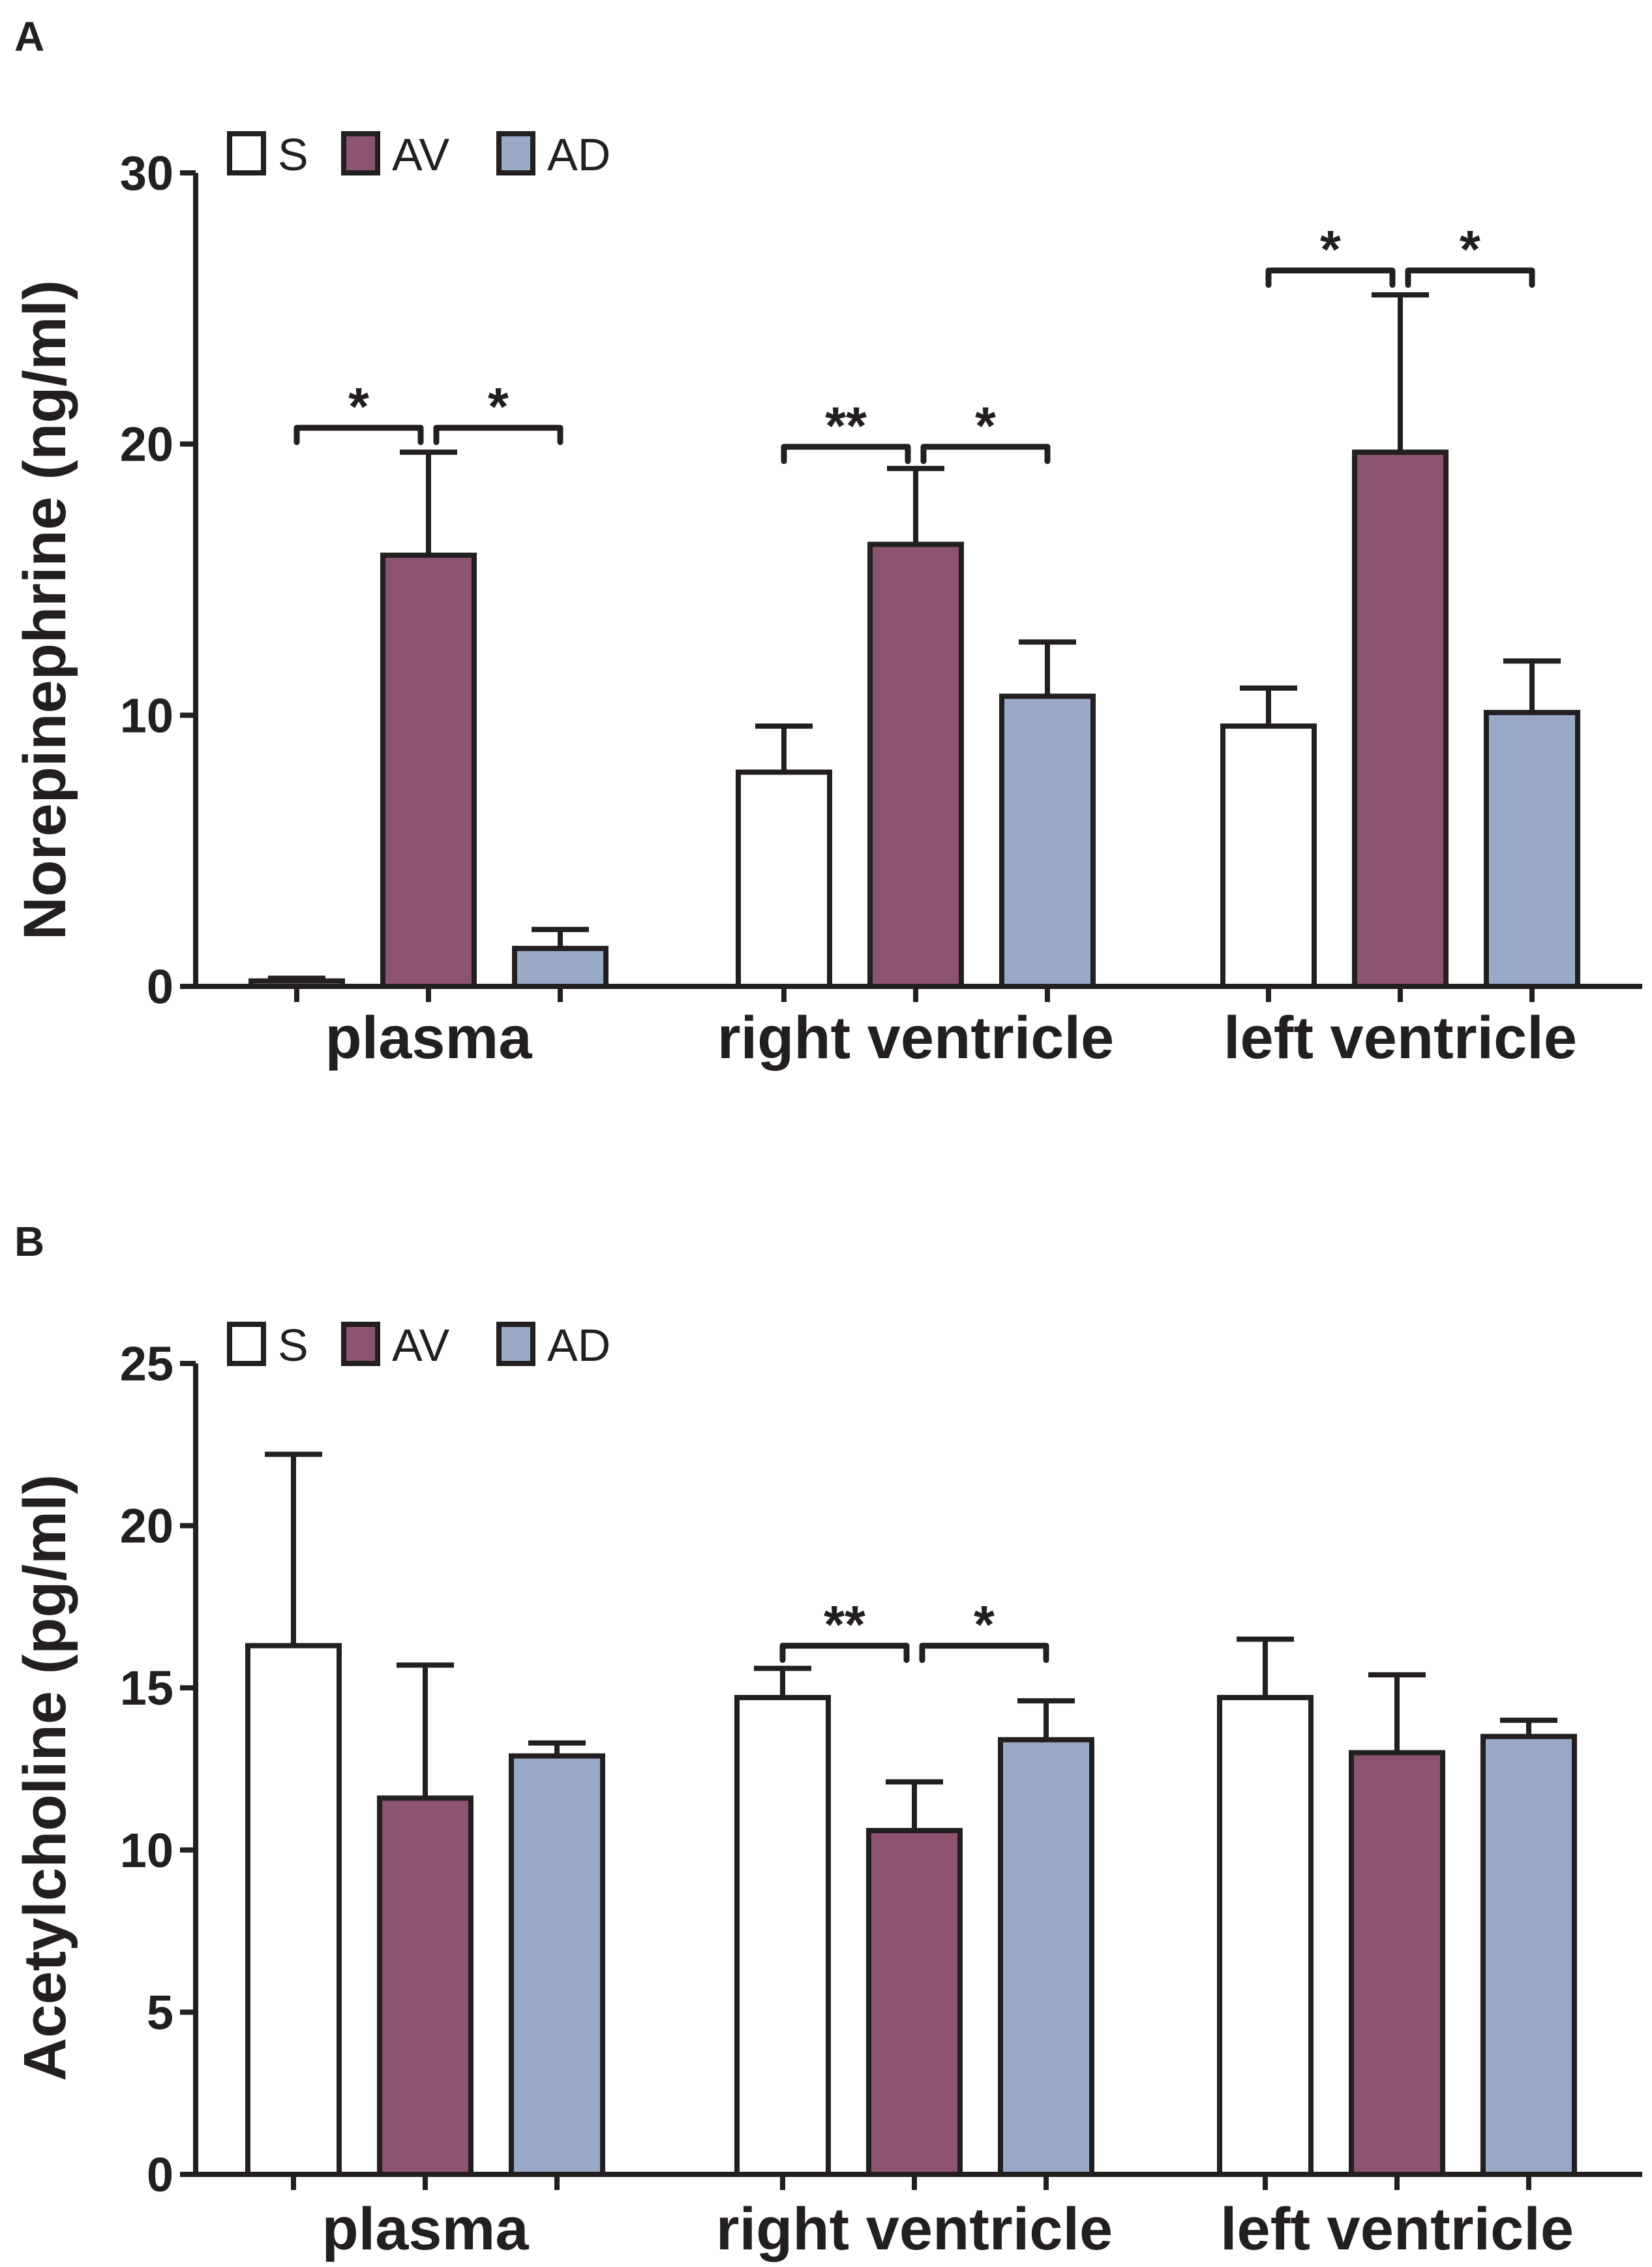  I want to click on category-labels-a: plasma right ventricle left ventricle, so click(951, 1038).